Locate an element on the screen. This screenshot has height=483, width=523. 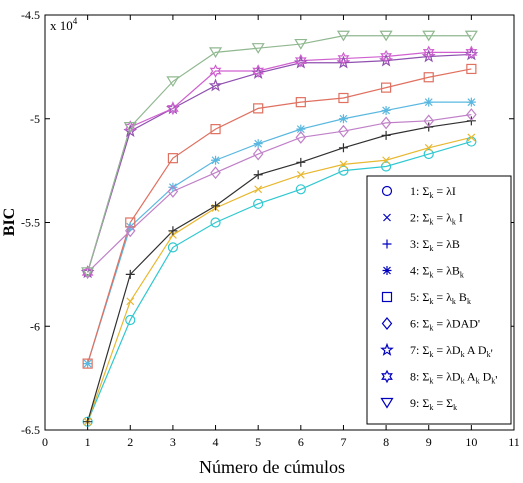
legend-label-8: 8: Σk = λDk Ak Dk' is located at coordinates (453, 378).